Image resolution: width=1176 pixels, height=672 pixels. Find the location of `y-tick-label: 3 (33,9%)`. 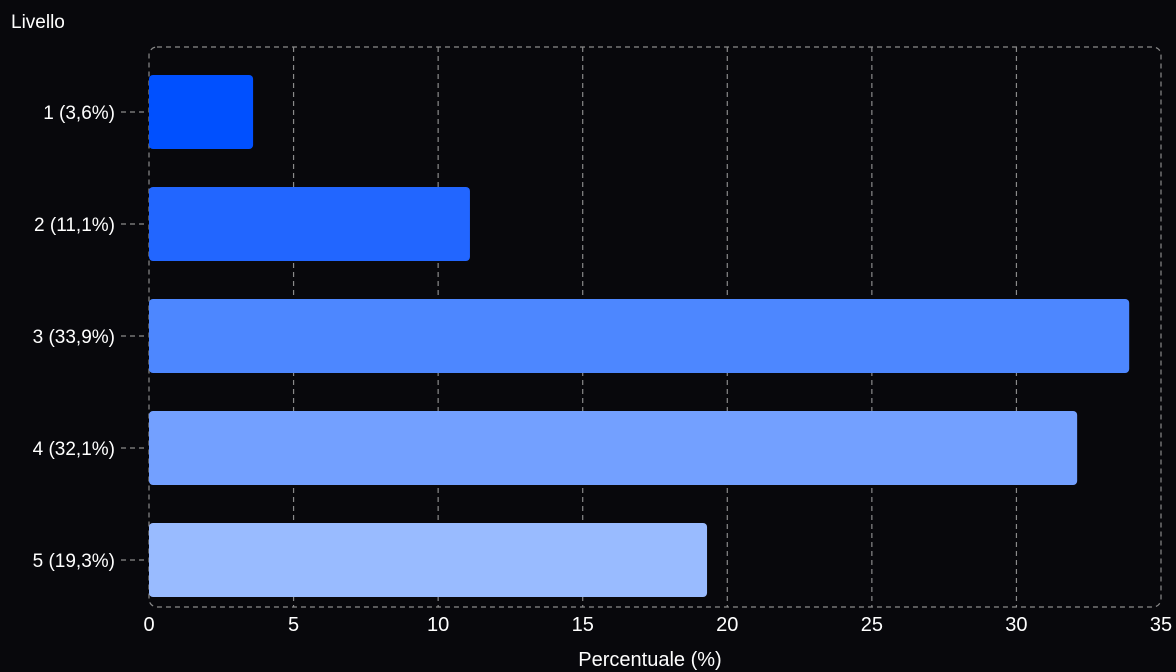

y-tick-label: 3 (33,9%) is located at coordinates (74, 337).